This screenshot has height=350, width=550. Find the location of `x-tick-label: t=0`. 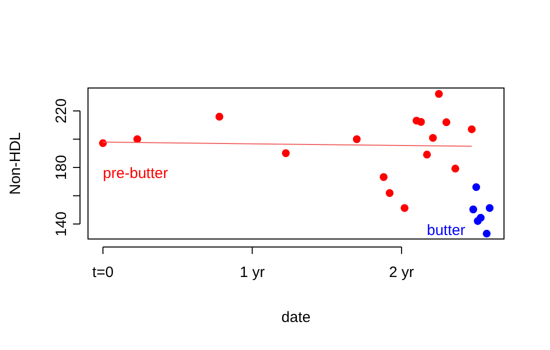

x-tick-label: t=0 is located at coordinates (103, 272).